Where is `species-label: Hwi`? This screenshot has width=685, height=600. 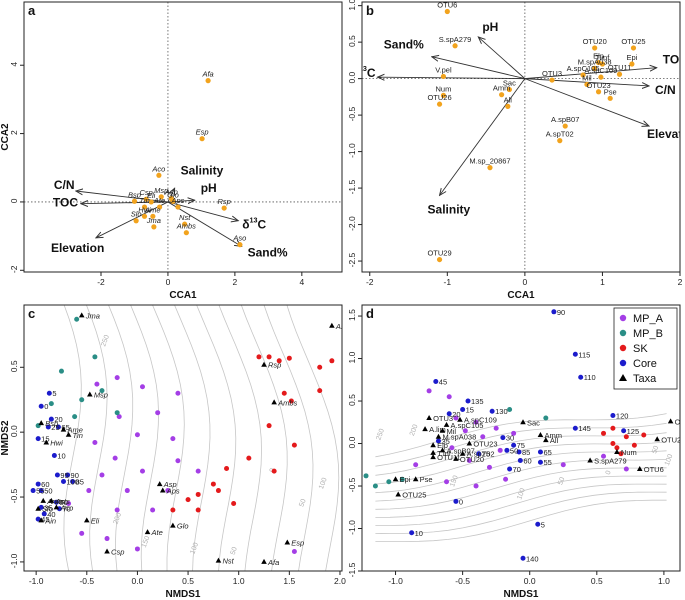 species-label: Hwi is located at coordinates (144, 209).